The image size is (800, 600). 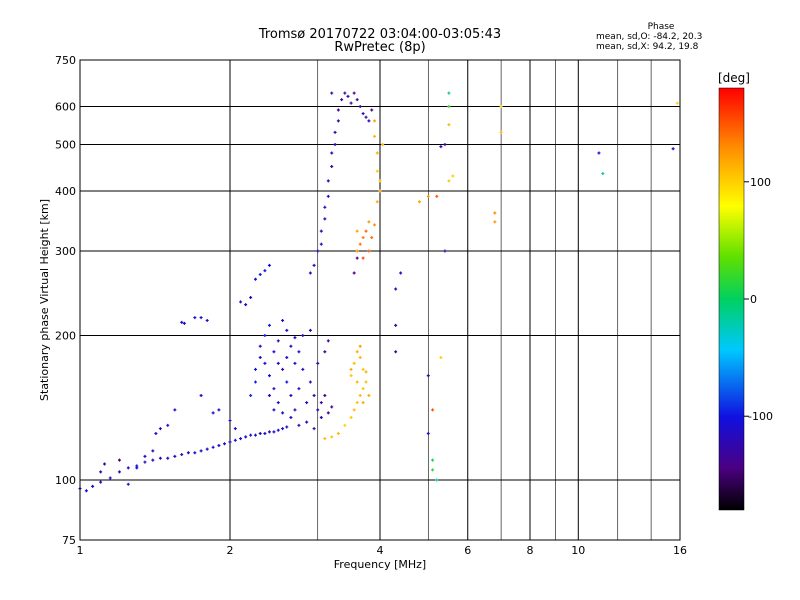 I want to click on y-tick-labels: 75 100 200 300 400 500 600 750, so click(x=65, y=300).